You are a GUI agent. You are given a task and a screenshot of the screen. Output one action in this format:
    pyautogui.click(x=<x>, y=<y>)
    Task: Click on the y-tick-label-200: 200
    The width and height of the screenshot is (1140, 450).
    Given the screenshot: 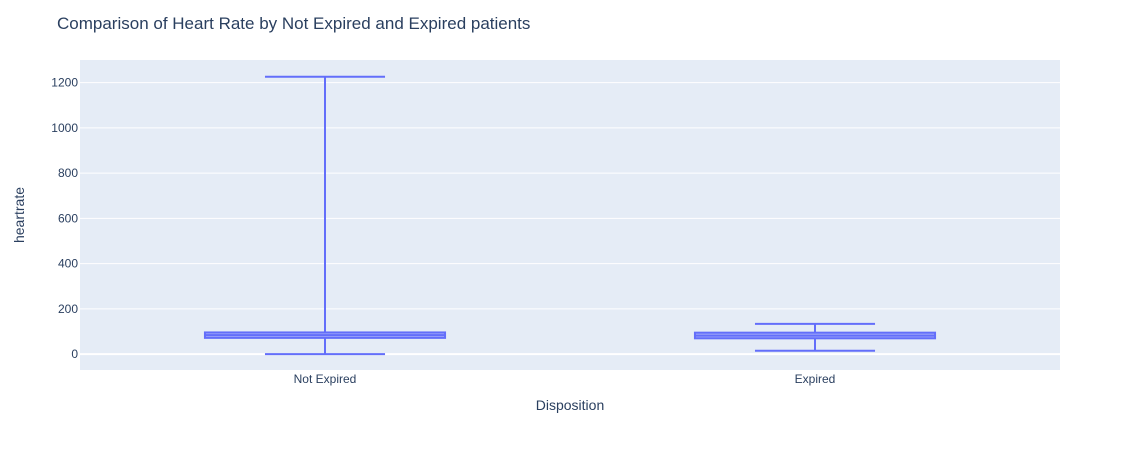 What is the action you would take?
    pyautogui.click(x=68, y=309)
    